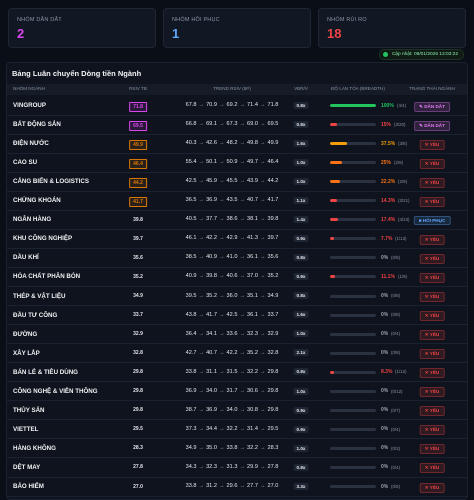 The image size is (474, 500). Describe the element at coordinates (397, 391) in the screenshot. I see `breadth-count: (0/12)` at that location.